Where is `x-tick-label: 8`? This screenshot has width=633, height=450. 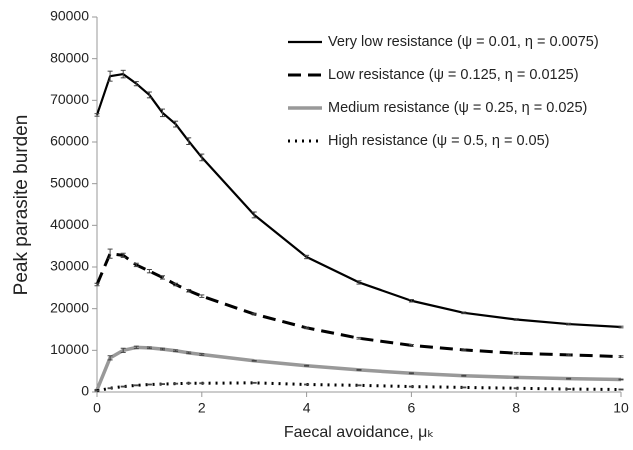
x-tick-label: 8 is located at coordinates (516, 408).